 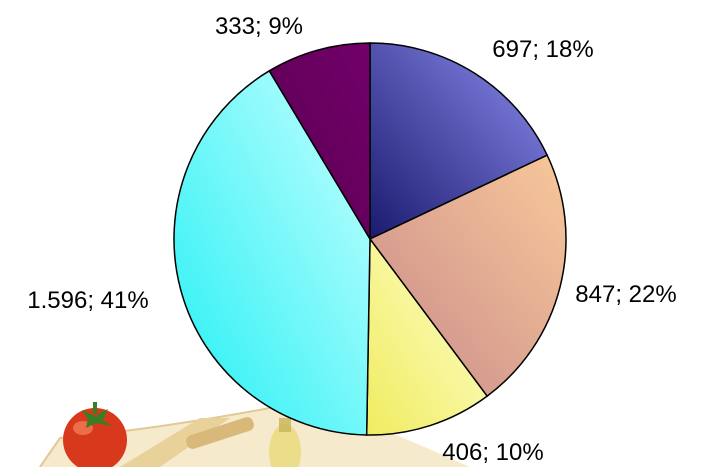 I want to click on data-label: 1.596; 41%, so click(x=87, y=300).